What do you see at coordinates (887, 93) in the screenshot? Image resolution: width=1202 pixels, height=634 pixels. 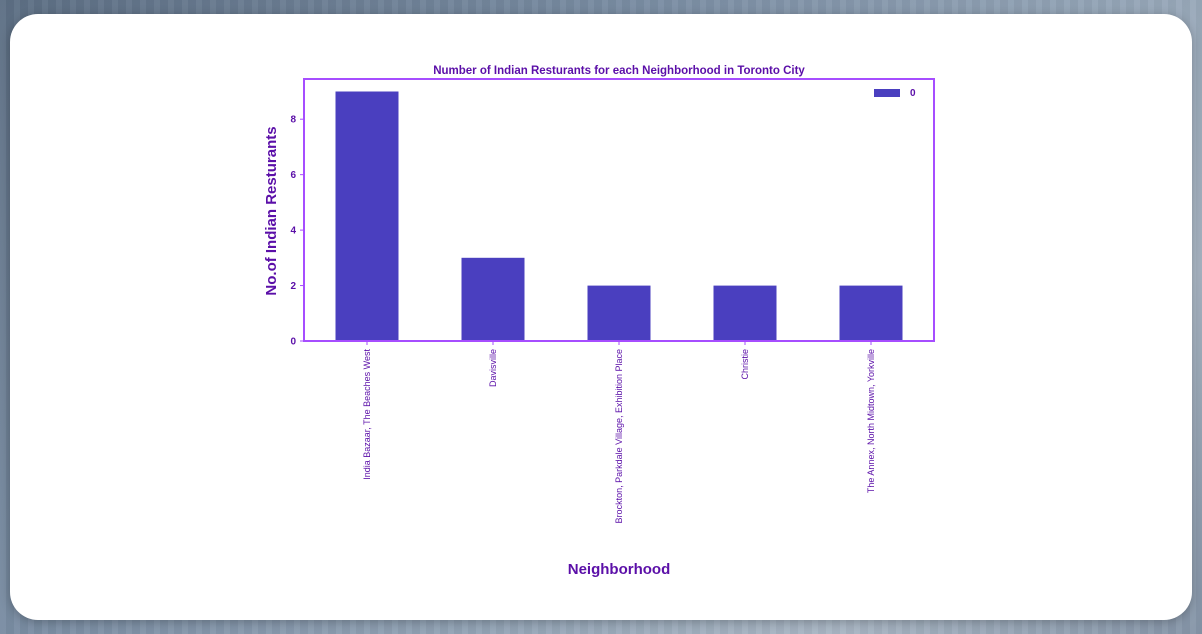 I see `legend-swatch` at bounding box center [887, 93].